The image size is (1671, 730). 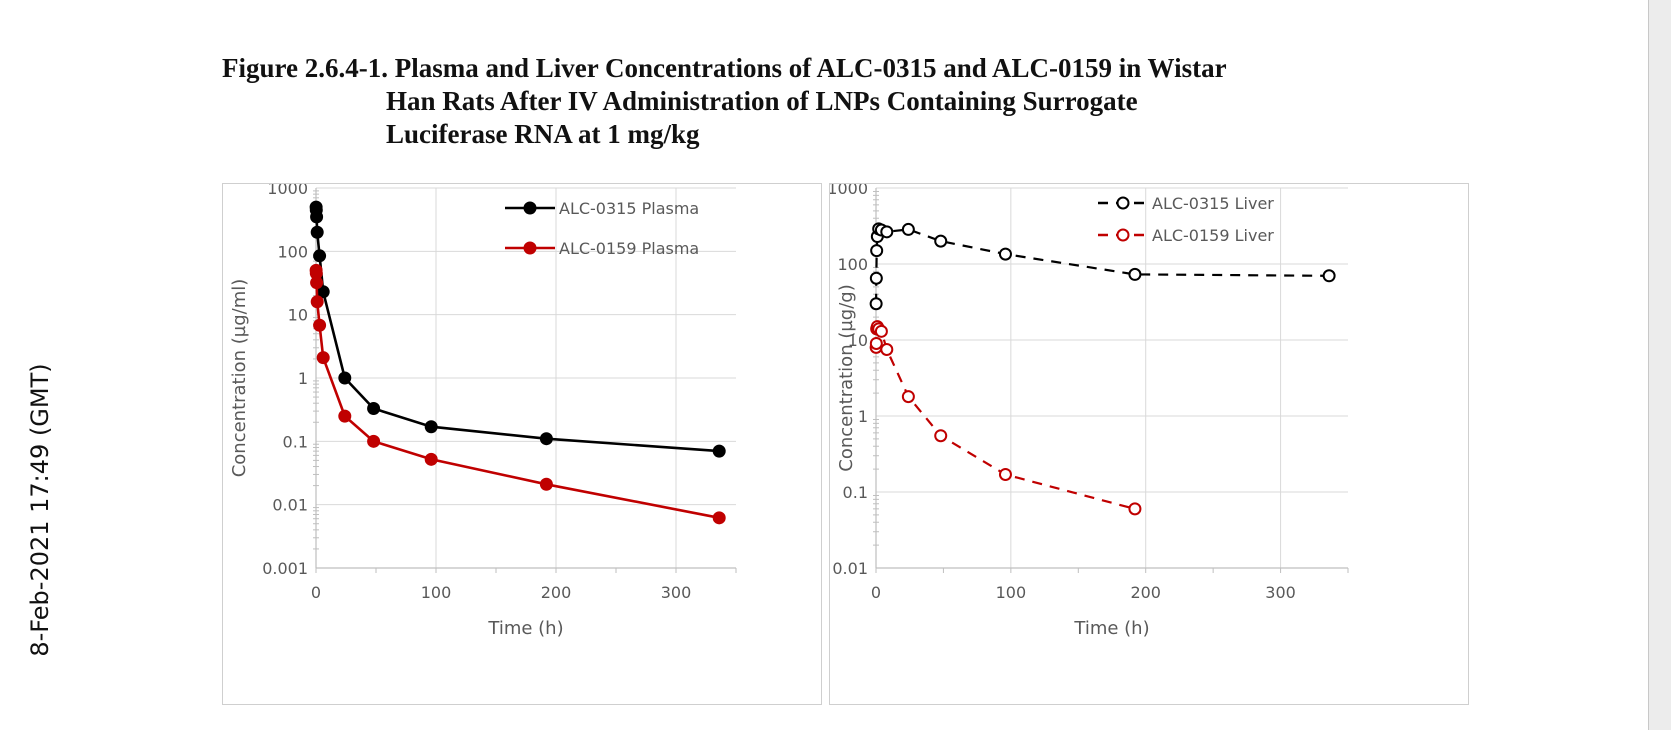 I want to click on legend-marker-alc-0159-plasma, so click(x=530, y=248).